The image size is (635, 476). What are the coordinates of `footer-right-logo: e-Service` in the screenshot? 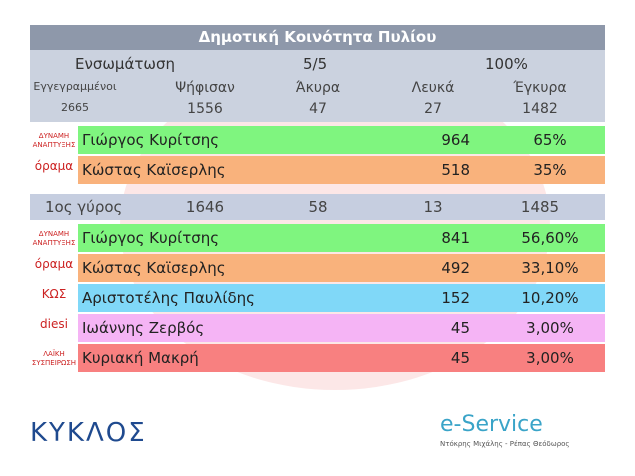 It's located at (491, 424).